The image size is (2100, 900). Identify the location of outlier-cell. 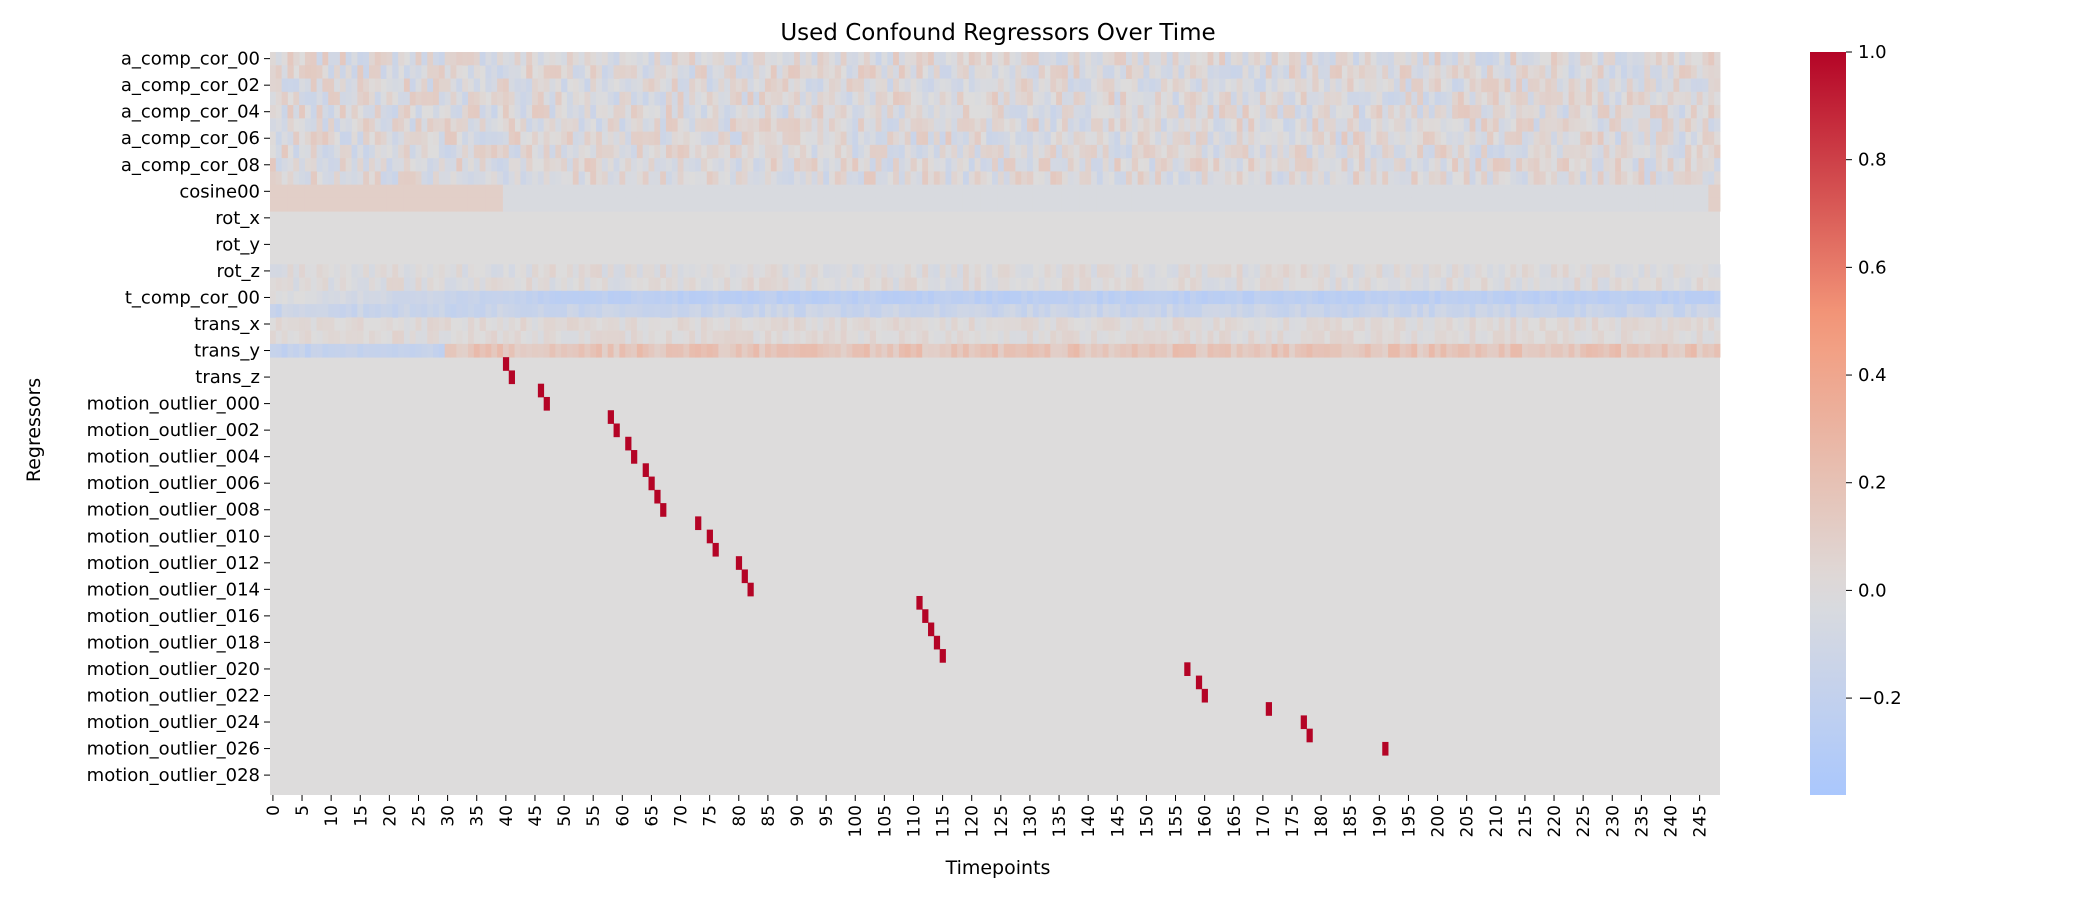
(511, 377).